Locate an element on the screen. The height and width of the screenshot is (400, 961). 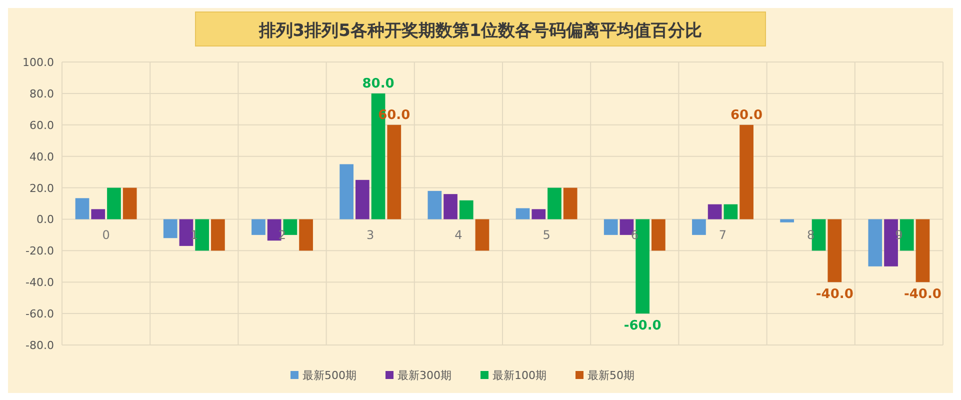
y-tick-label: -80.0 is located at coordinates (40, 345).